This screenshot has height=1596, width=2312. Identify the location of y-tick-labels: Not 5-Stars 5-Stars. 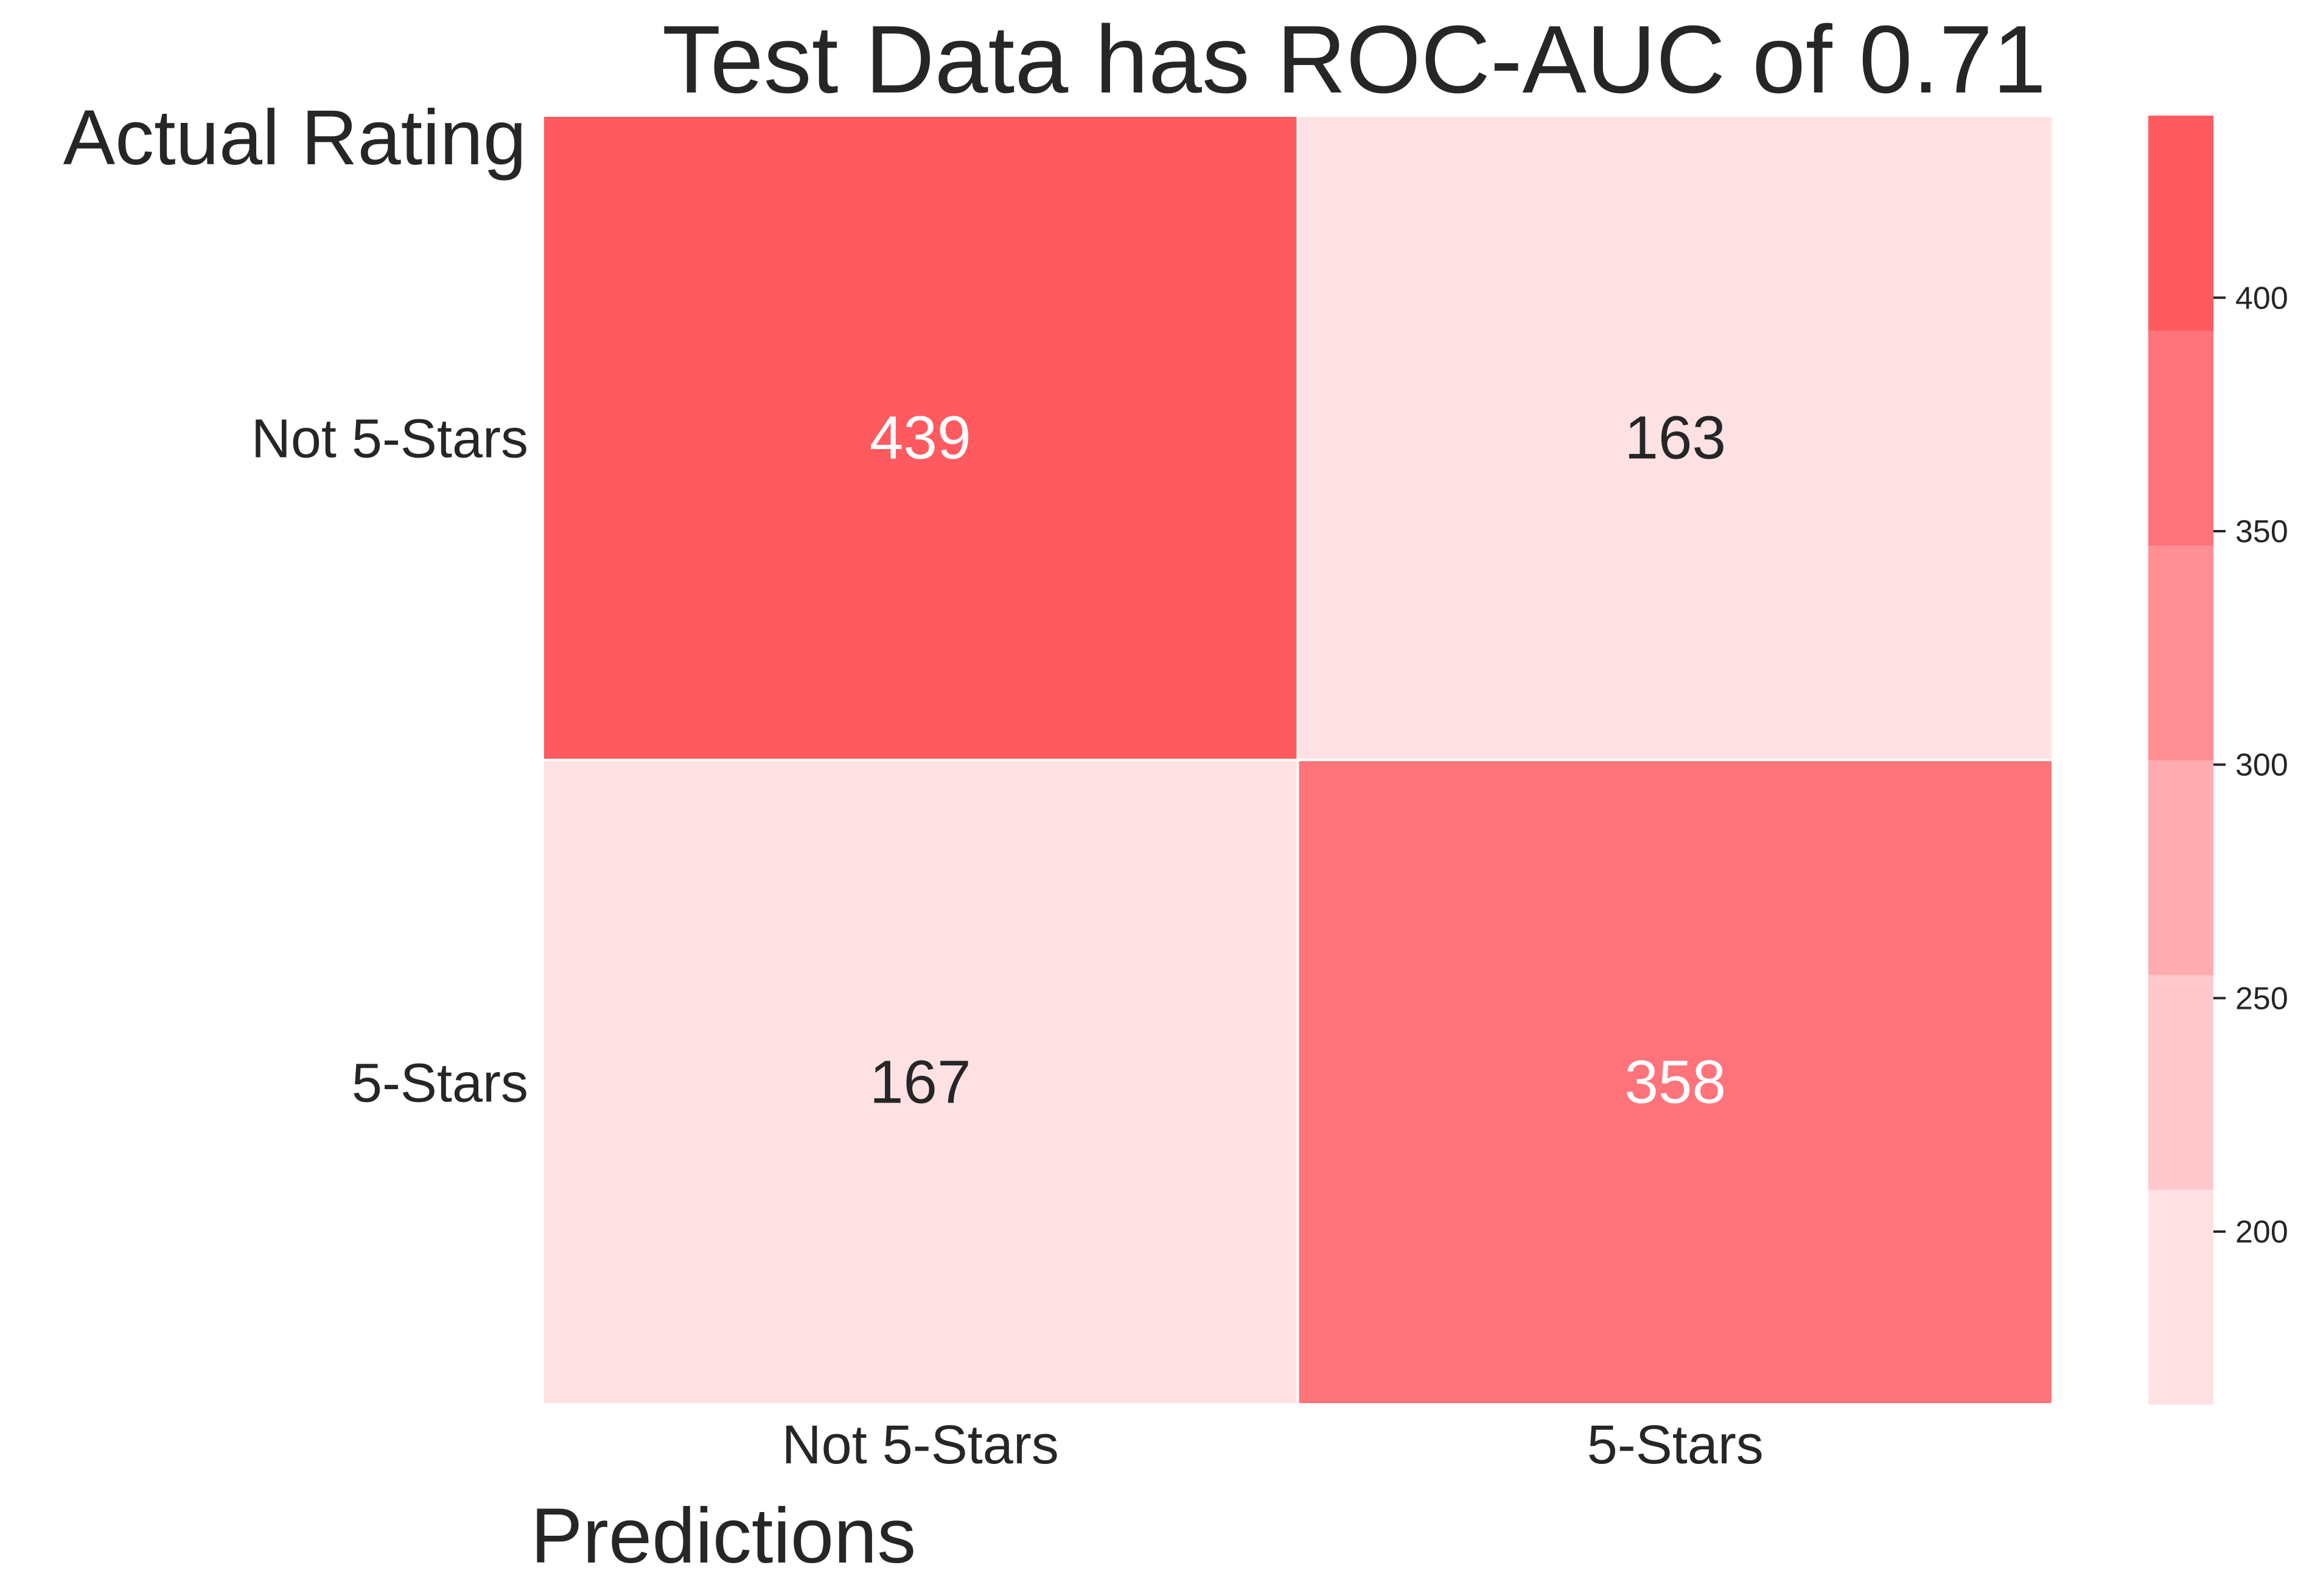
(390, 762).